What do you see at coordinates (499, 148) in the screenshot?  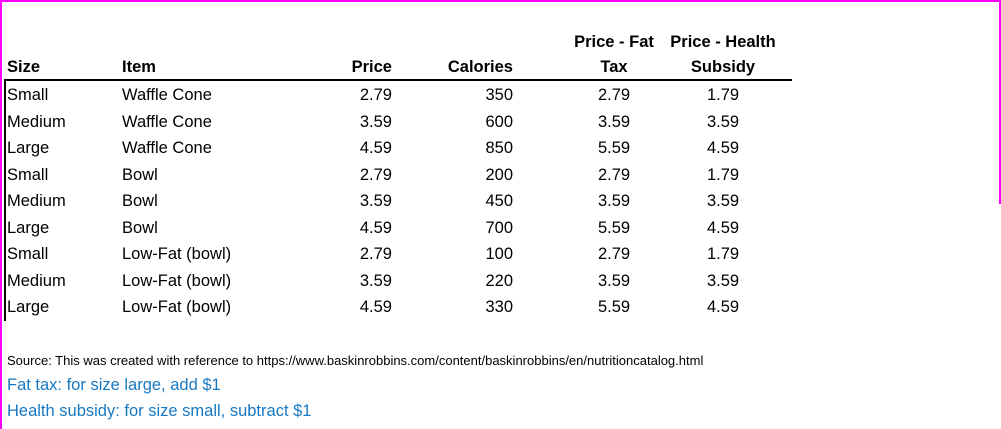 I see `cell-calories: 850` at bounding box center [499, 148].